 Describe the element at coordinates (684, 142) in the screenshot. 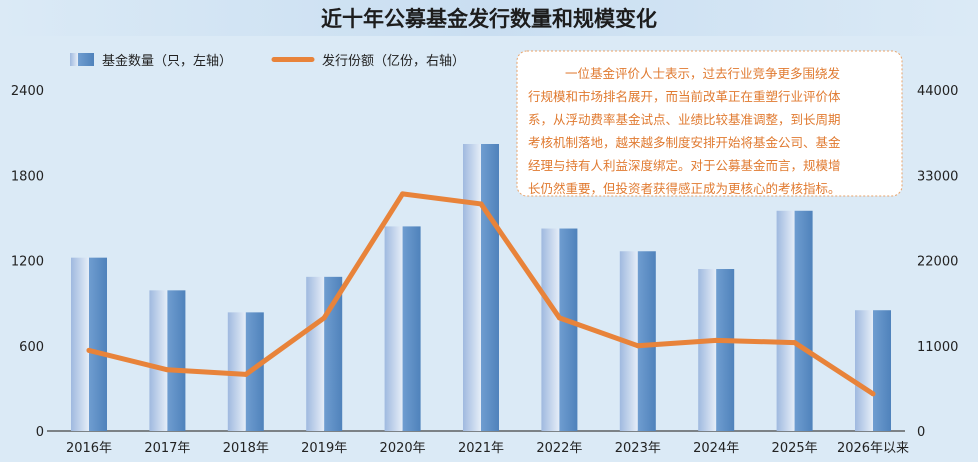

I see `annotation-line-4: 考核机制落地，越来越多制度安排开始将基金公司、基金` at that location.